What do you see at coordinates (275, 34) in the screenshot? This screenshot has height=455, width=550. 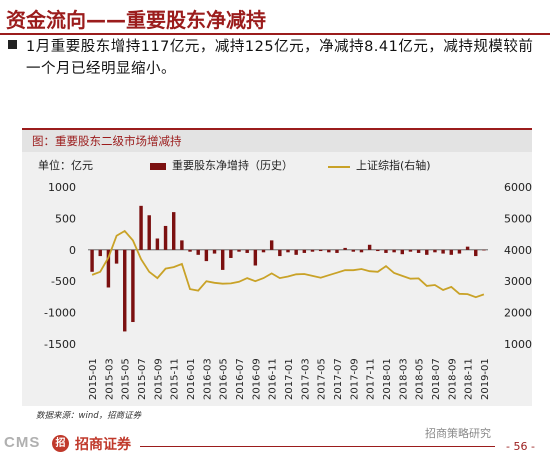 I see `title-rule` at bounding box center [275, 34].